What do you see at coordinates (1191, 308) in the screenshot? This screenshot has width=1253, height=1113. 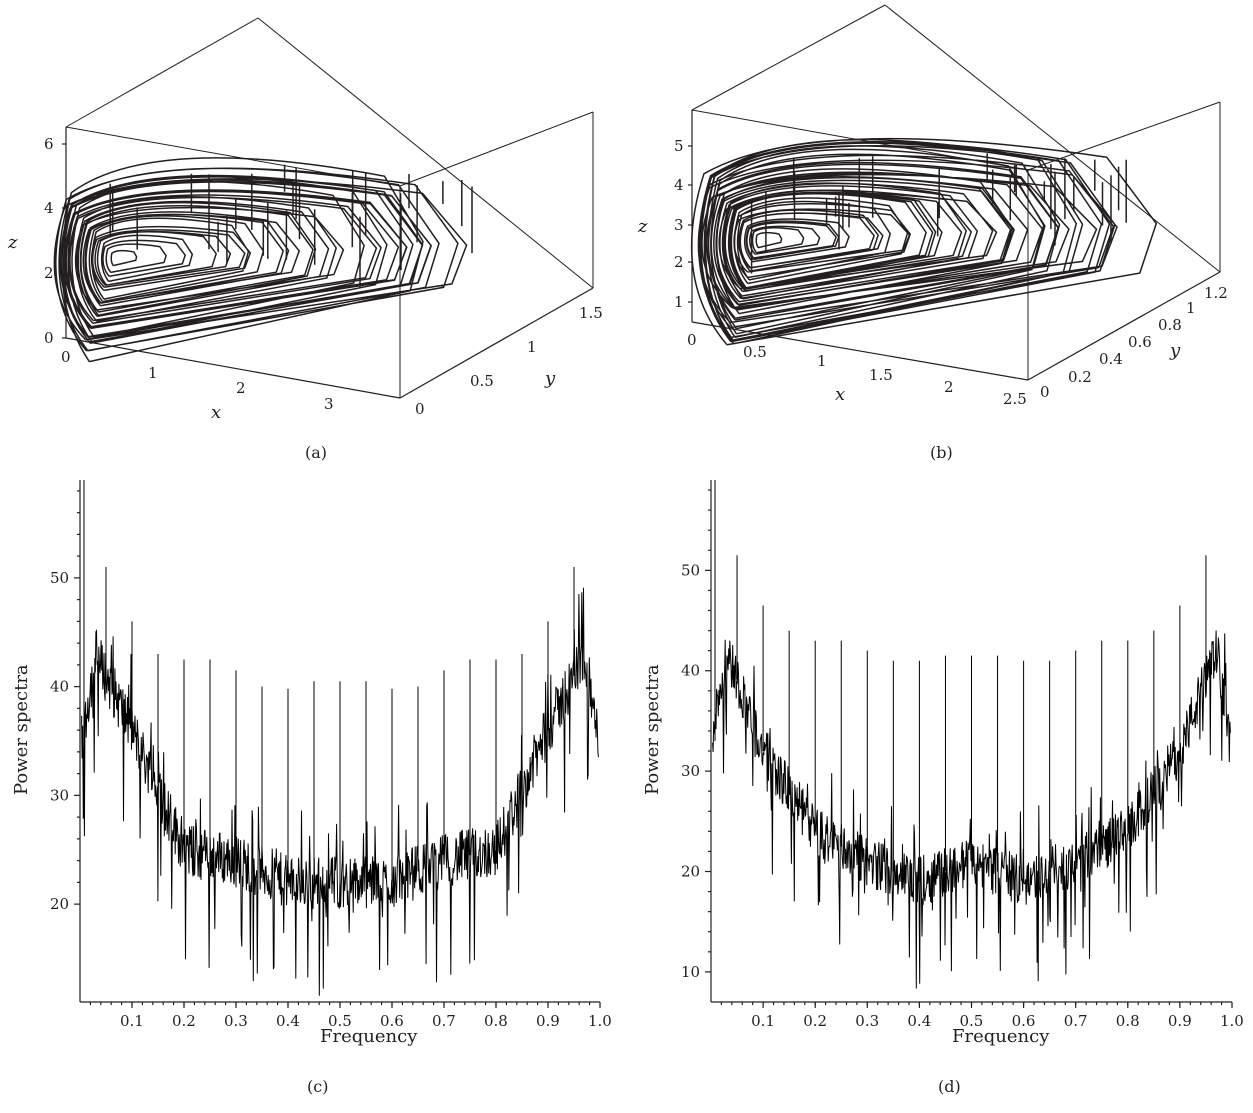 I see `b-y-tick-1: 1` at bounding box center [1191, 308].